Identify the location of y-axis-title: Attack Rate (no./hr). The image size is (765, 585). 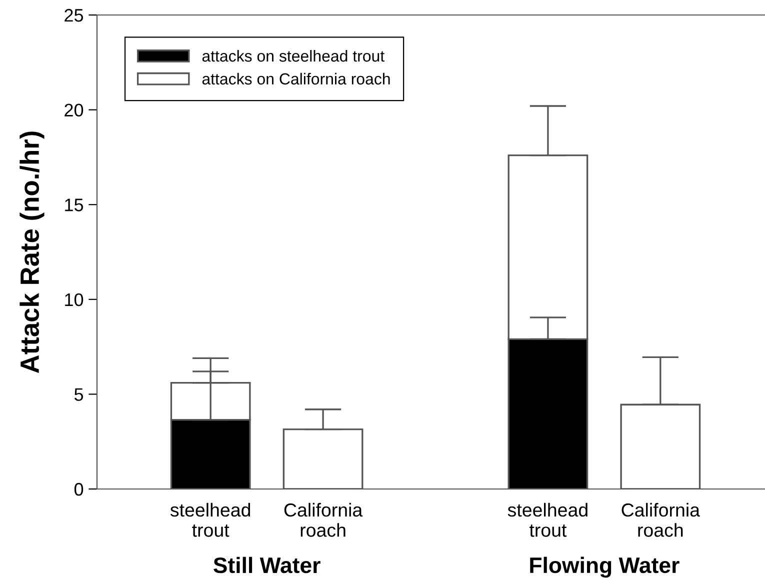
(32, 253).